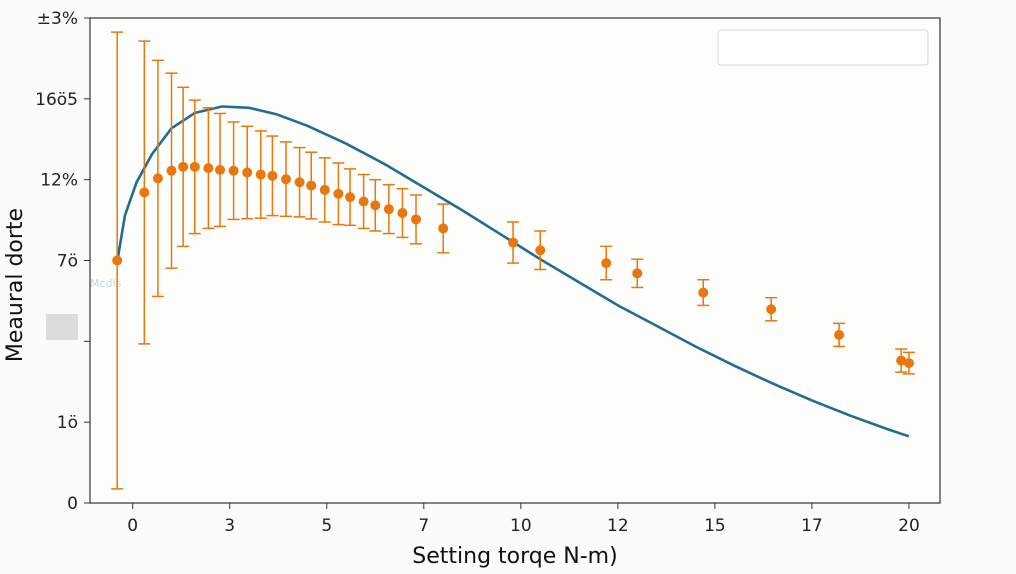  I want to click on y-tick-label: 0, so click(72, 504).